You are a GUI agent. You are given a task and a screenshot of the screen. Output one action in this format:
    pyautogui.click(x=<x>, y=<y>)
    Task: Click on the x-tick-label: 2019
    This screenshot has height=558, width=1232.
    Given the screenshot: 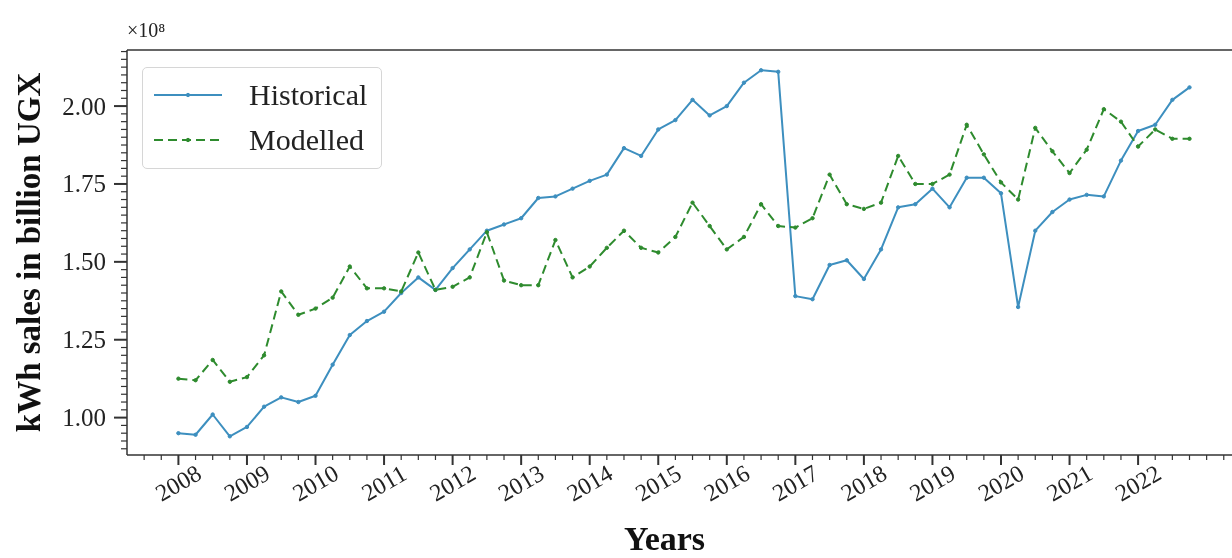 What is the action you would take?
    pyautogui.click(x=932, y=483)
    